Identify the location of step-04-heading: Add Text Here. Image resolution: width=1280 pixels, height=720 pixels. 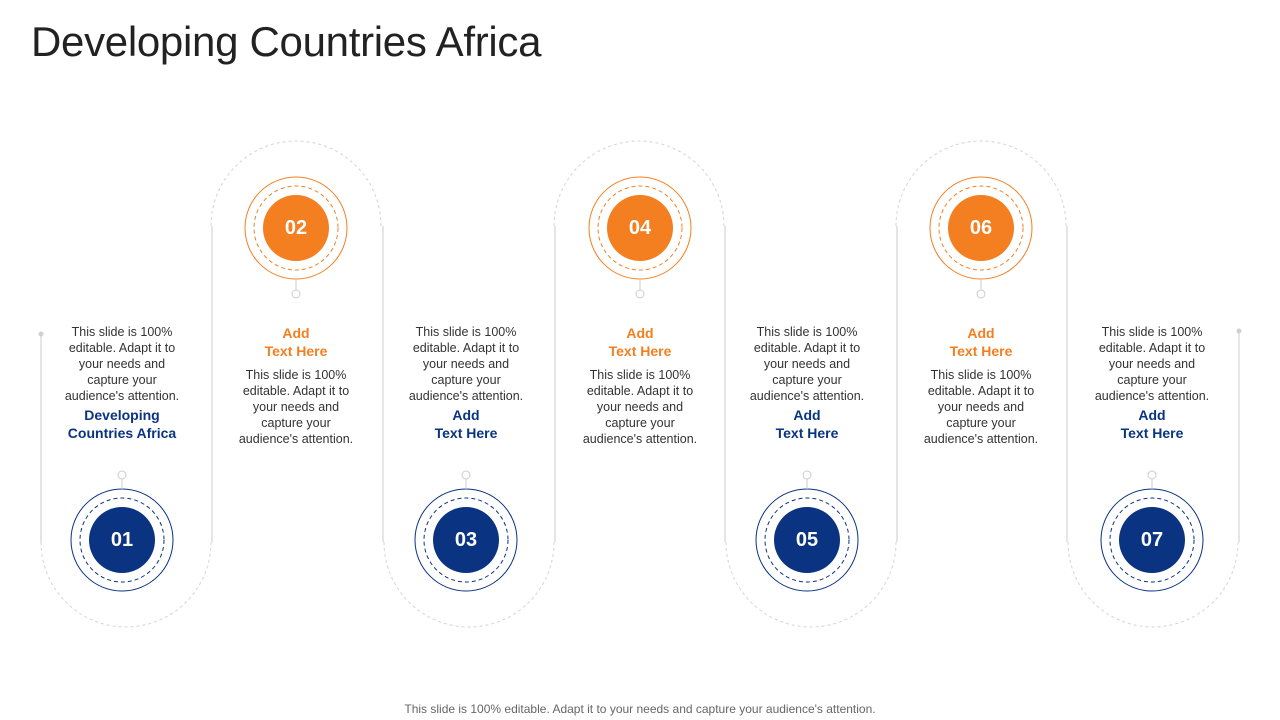
(640, 342).